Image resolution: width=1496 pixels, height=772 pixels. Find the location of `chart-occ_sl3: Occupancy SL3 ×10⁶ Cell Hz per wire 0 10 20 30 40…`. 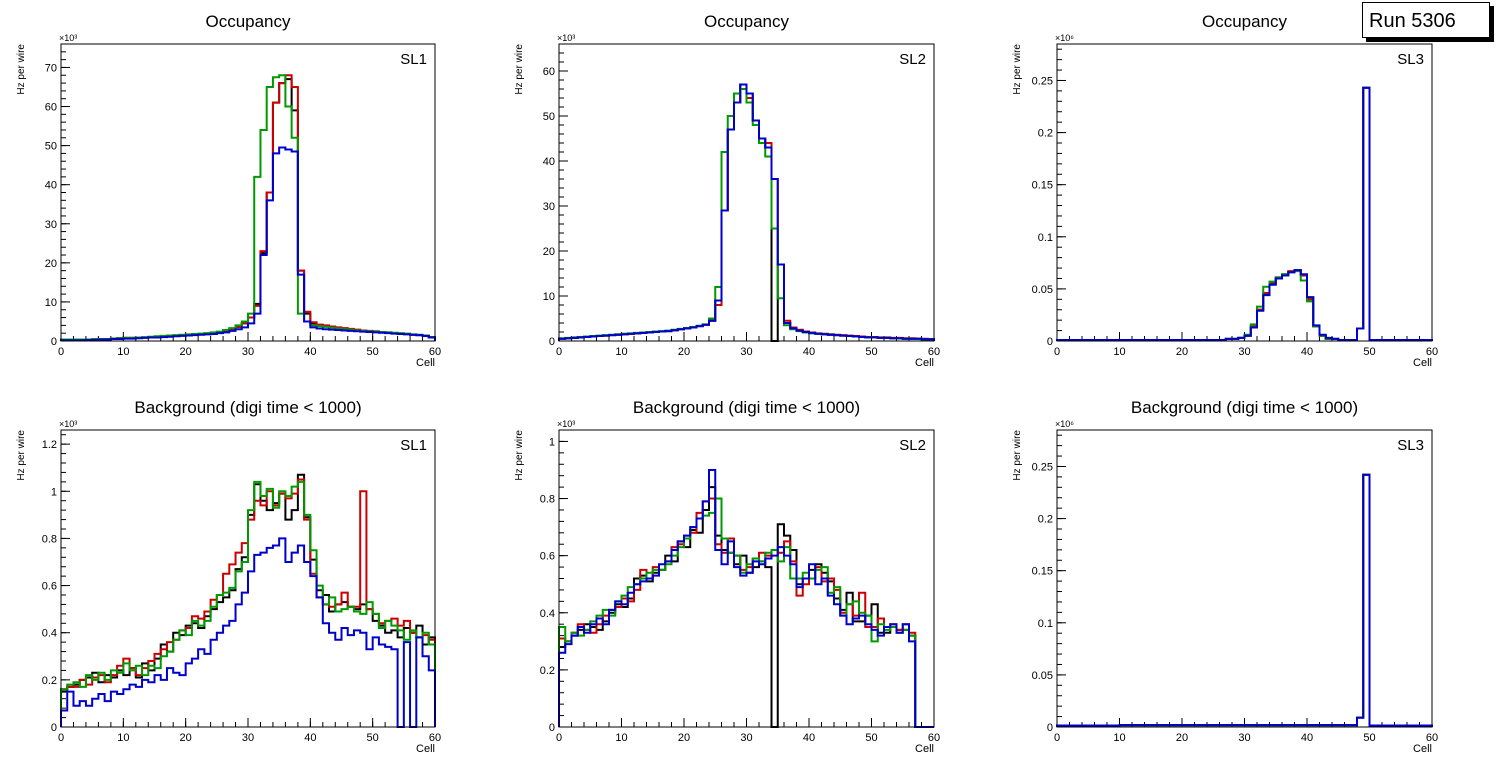

chart-occ_sl3: Occupancy SL3 ×10⁶ Cell Hz per wire 0 10 20 30 40… is located at coordinates (1225, 190).